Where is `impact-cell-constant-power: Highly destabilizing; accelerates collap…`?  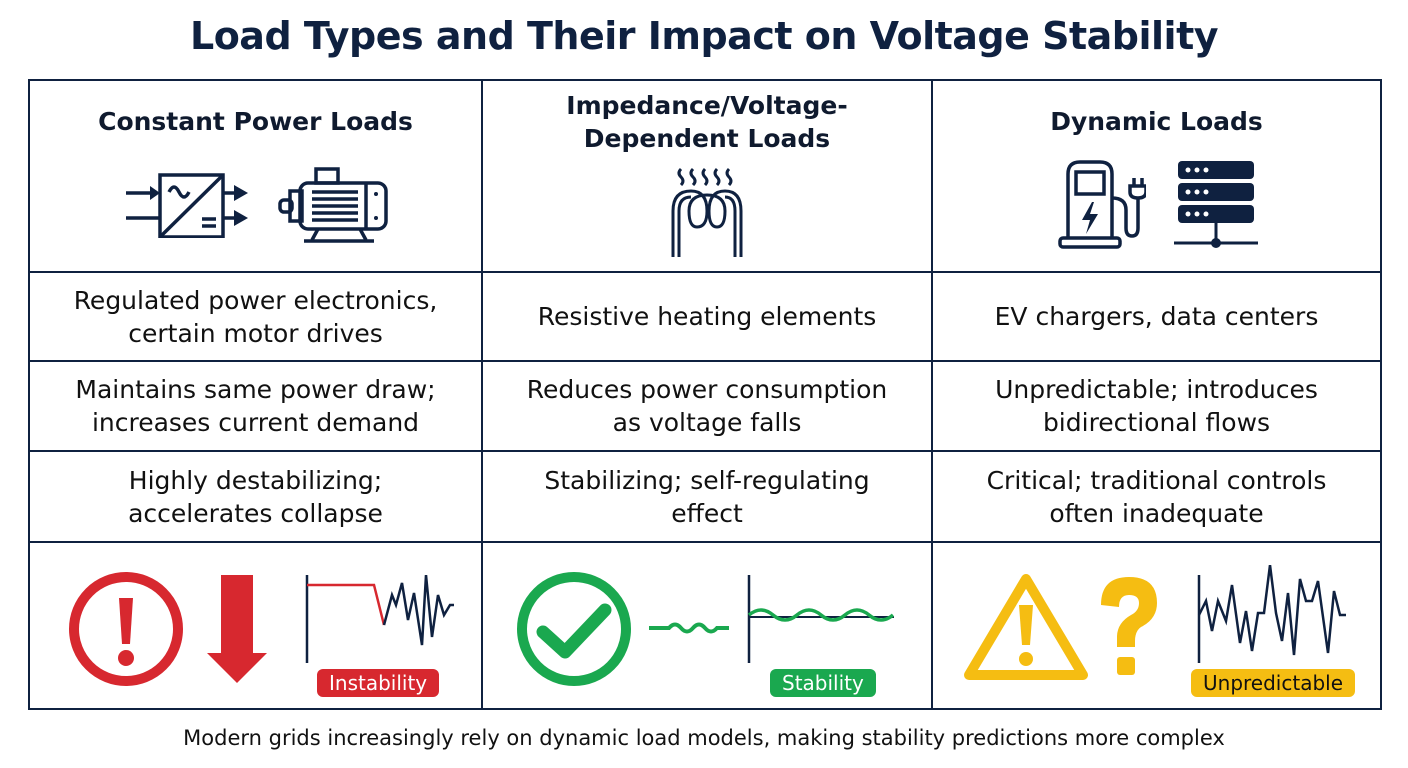 impact-cell-constant-power: Highly destabilizing; accelerates collap… is located at coordinates (256, 497).